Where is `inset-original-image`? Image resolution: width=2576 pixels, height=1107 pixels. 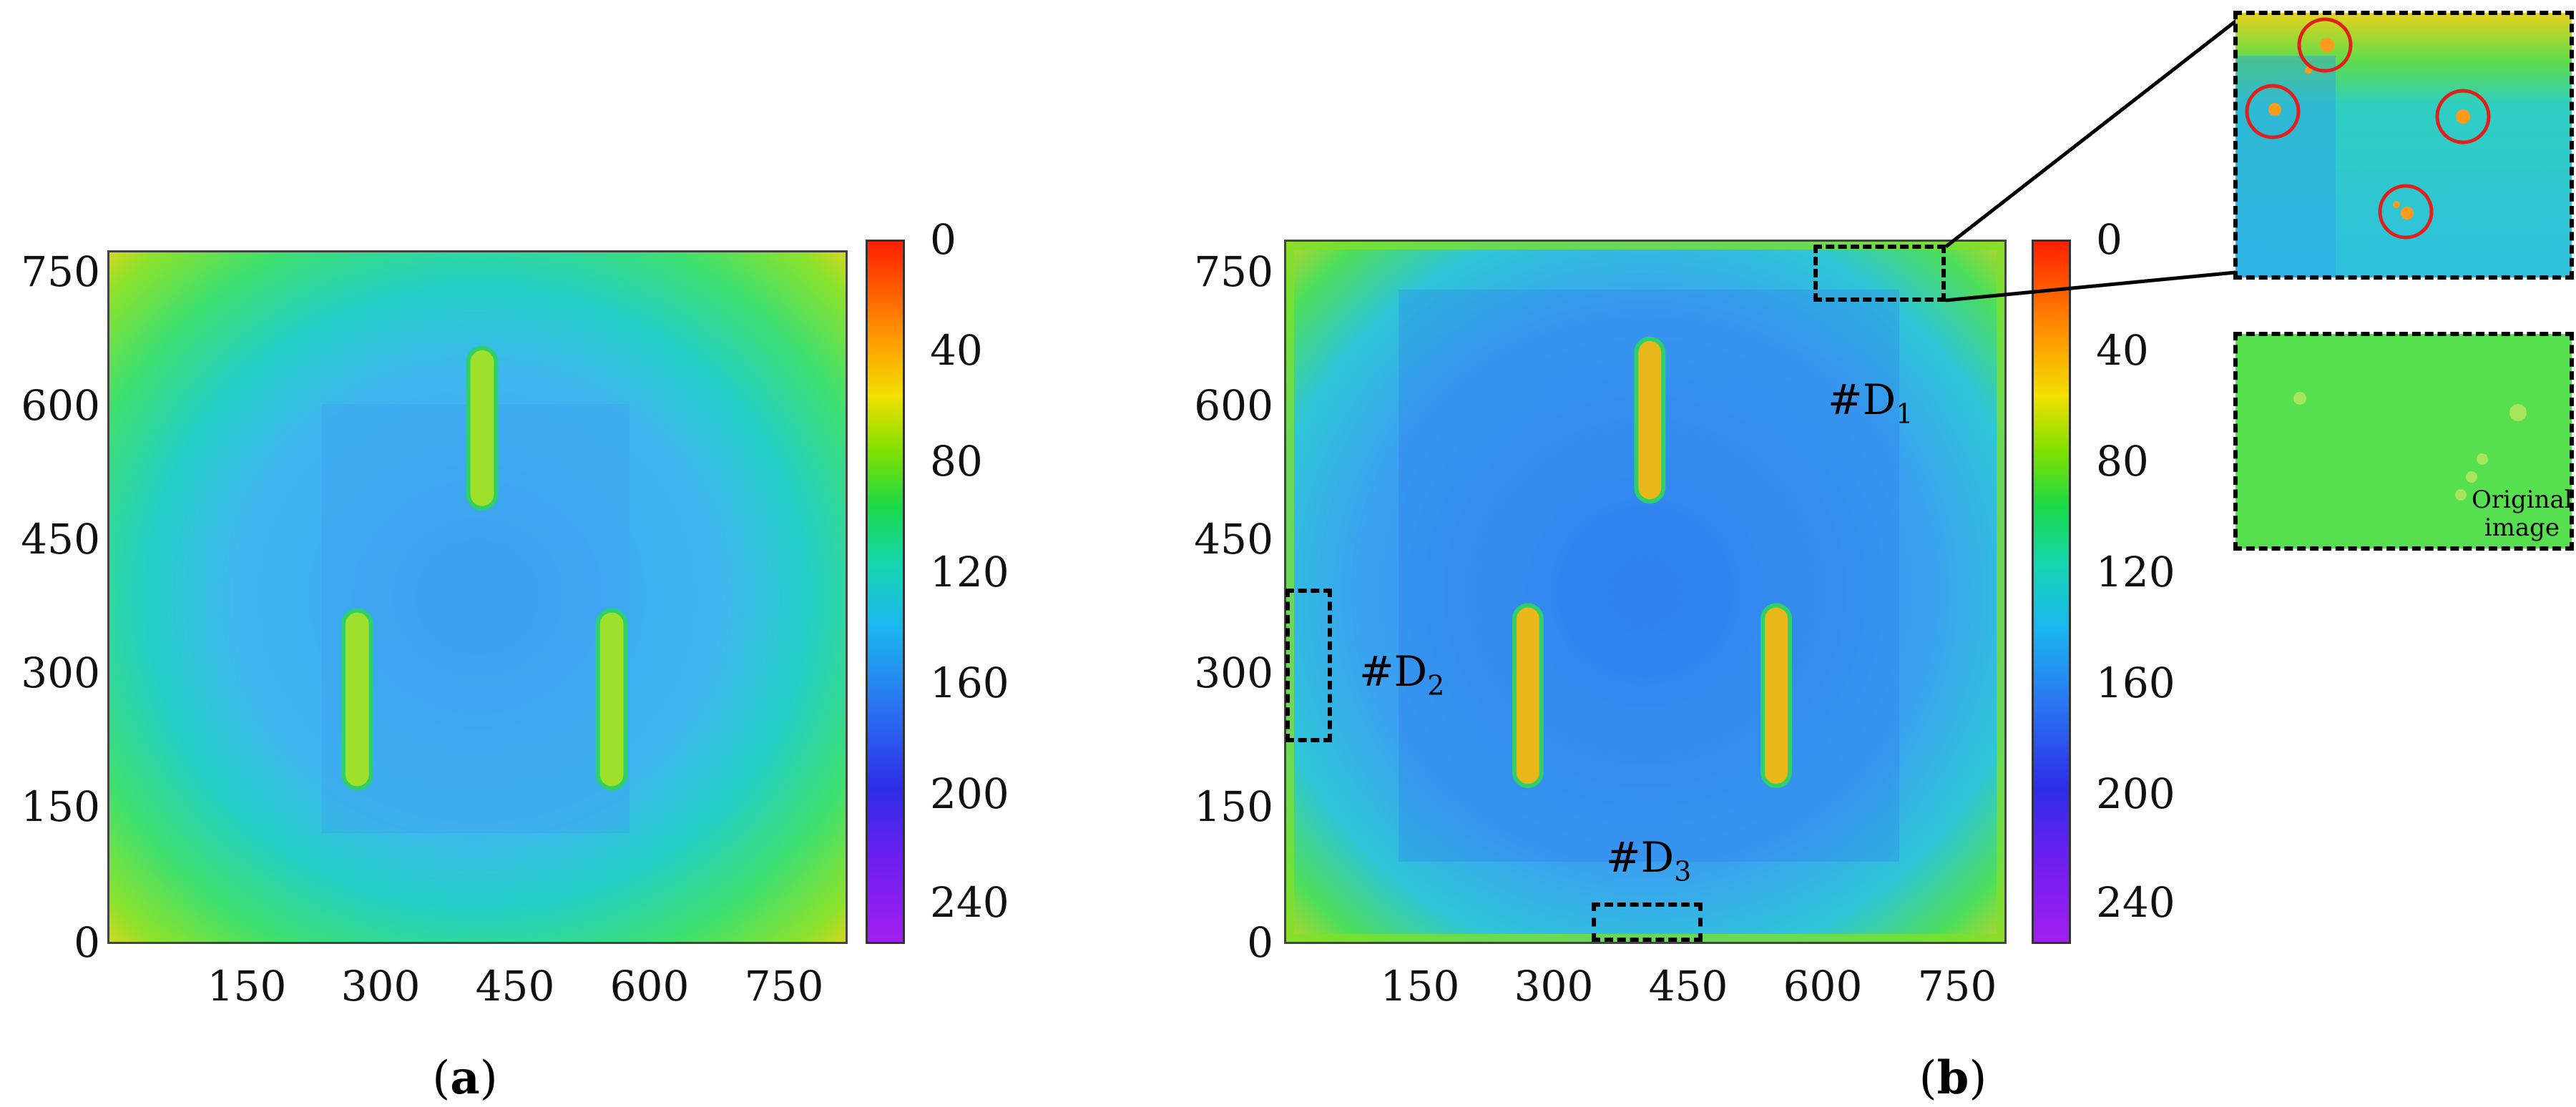
inset-original-image is located at coordinates (2403, 441).